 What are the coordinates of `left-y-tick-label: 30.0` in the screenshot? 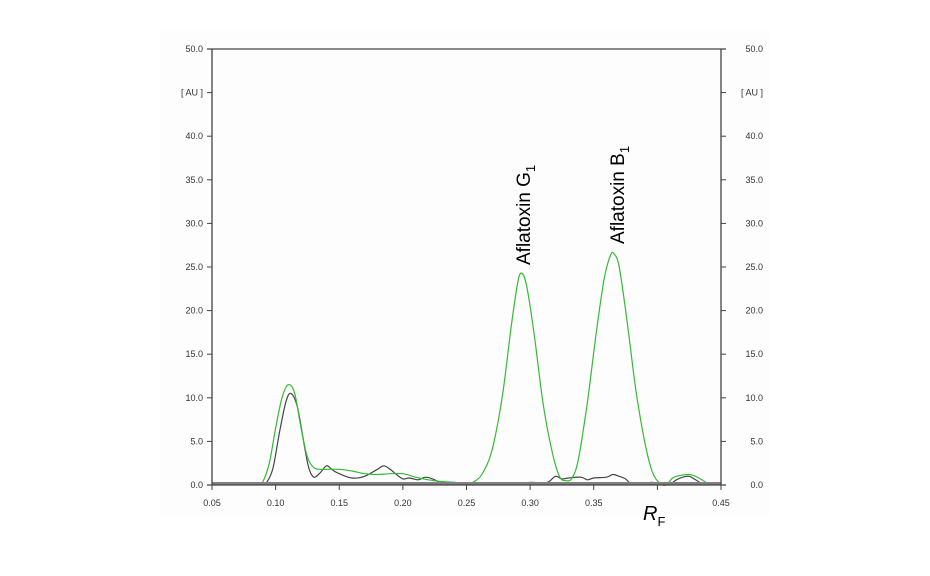 It's located at (194, 223).